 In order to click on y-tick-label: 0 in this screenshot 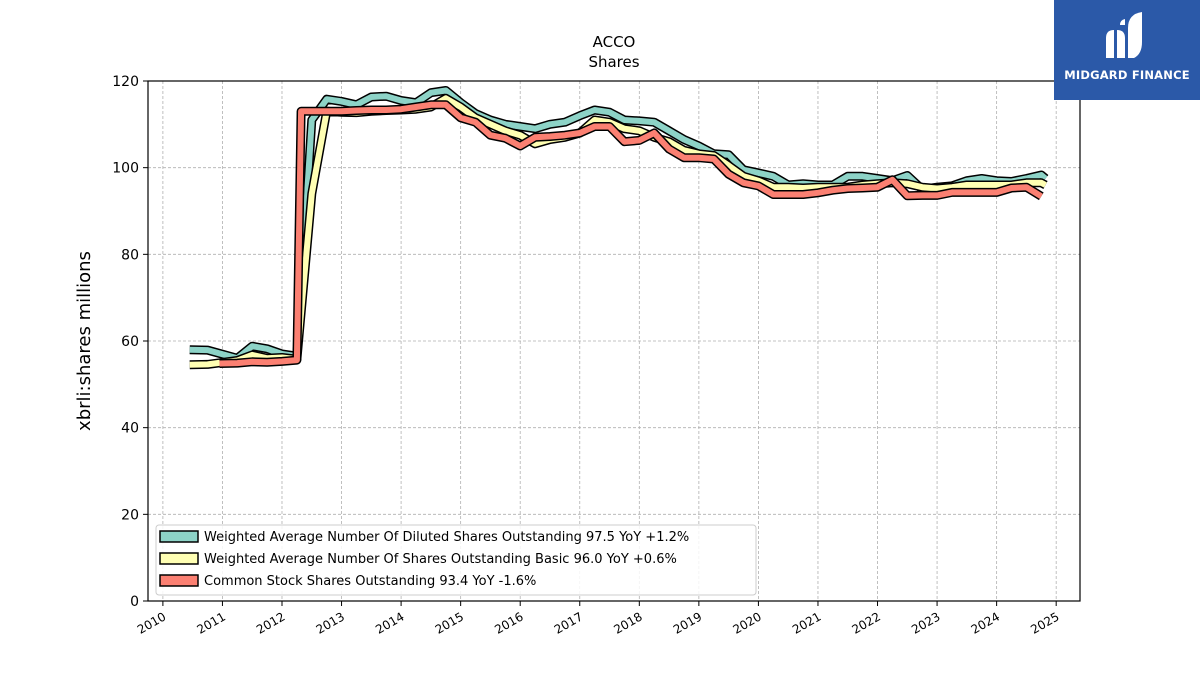, I will do `click(134, 602)`.